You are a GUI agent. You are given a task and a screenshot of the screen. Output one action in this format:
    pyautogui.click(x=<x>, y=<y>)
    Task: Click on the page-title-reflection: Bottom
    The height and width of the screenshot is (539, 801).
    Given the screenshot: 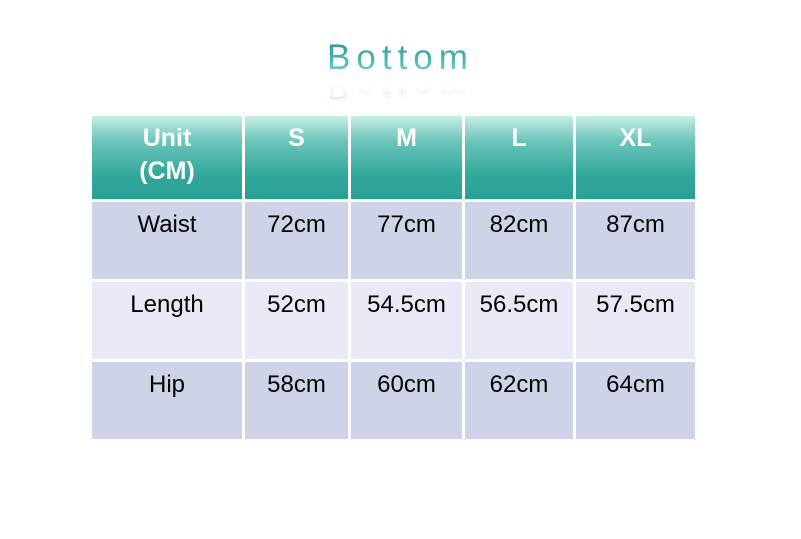 What is the action you would take?
    pyautogui.click(x=400, y=86)
    